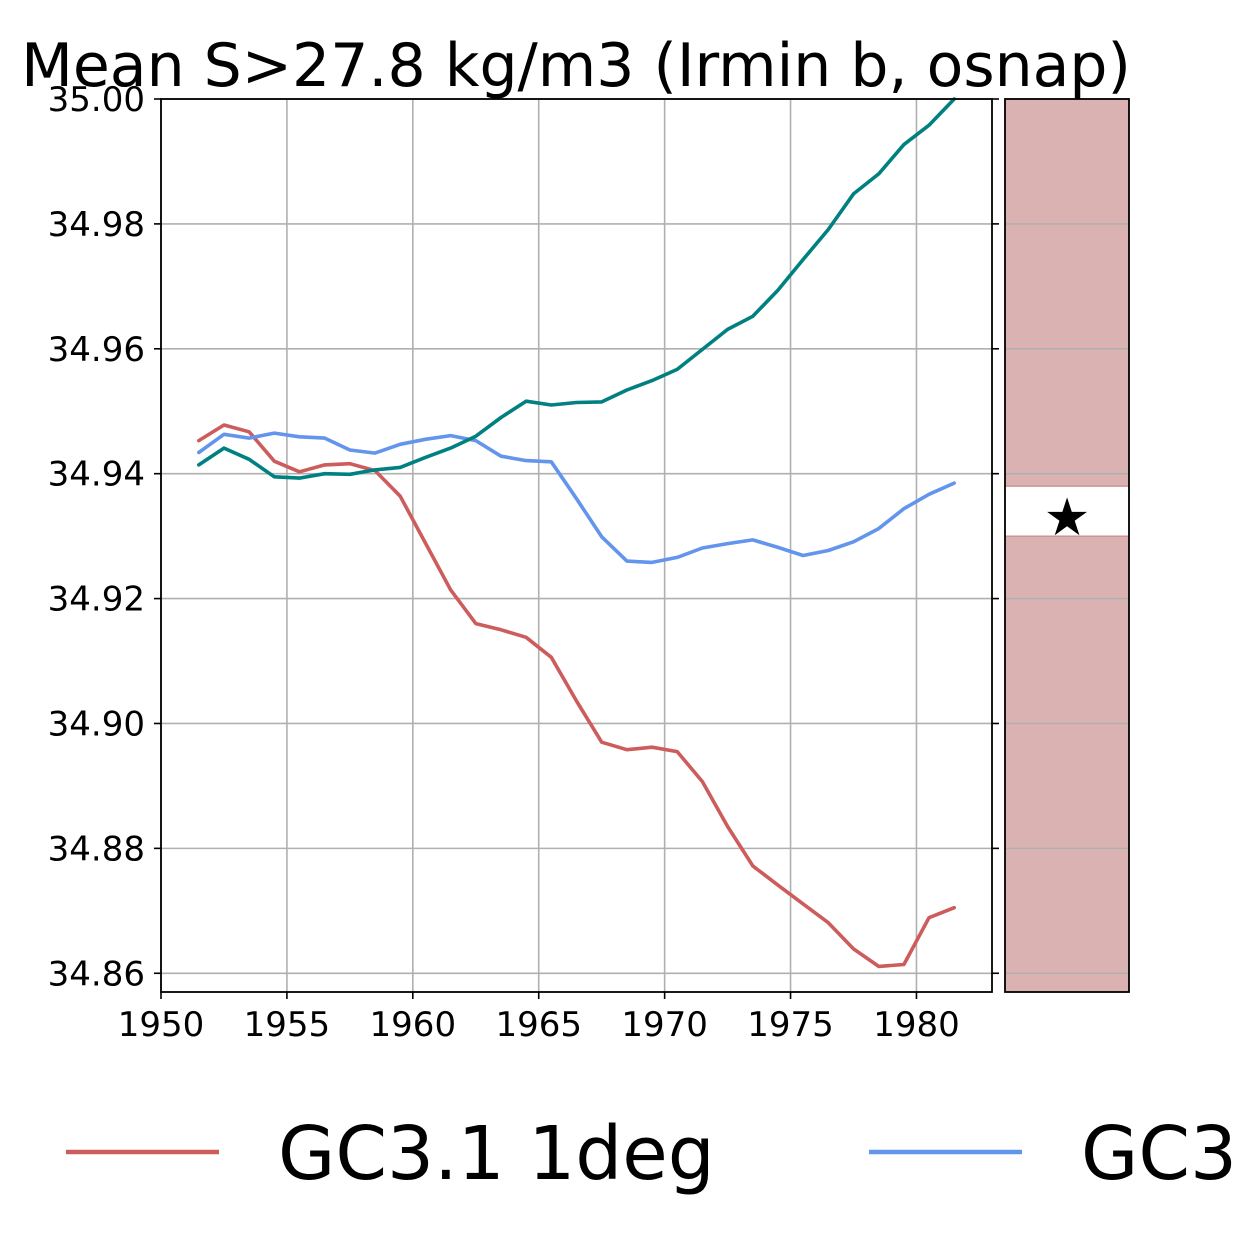 The width and height of the screenshot is (1240, 1240). I want to click on y-tick-label: 34.86, so click(96, 974).